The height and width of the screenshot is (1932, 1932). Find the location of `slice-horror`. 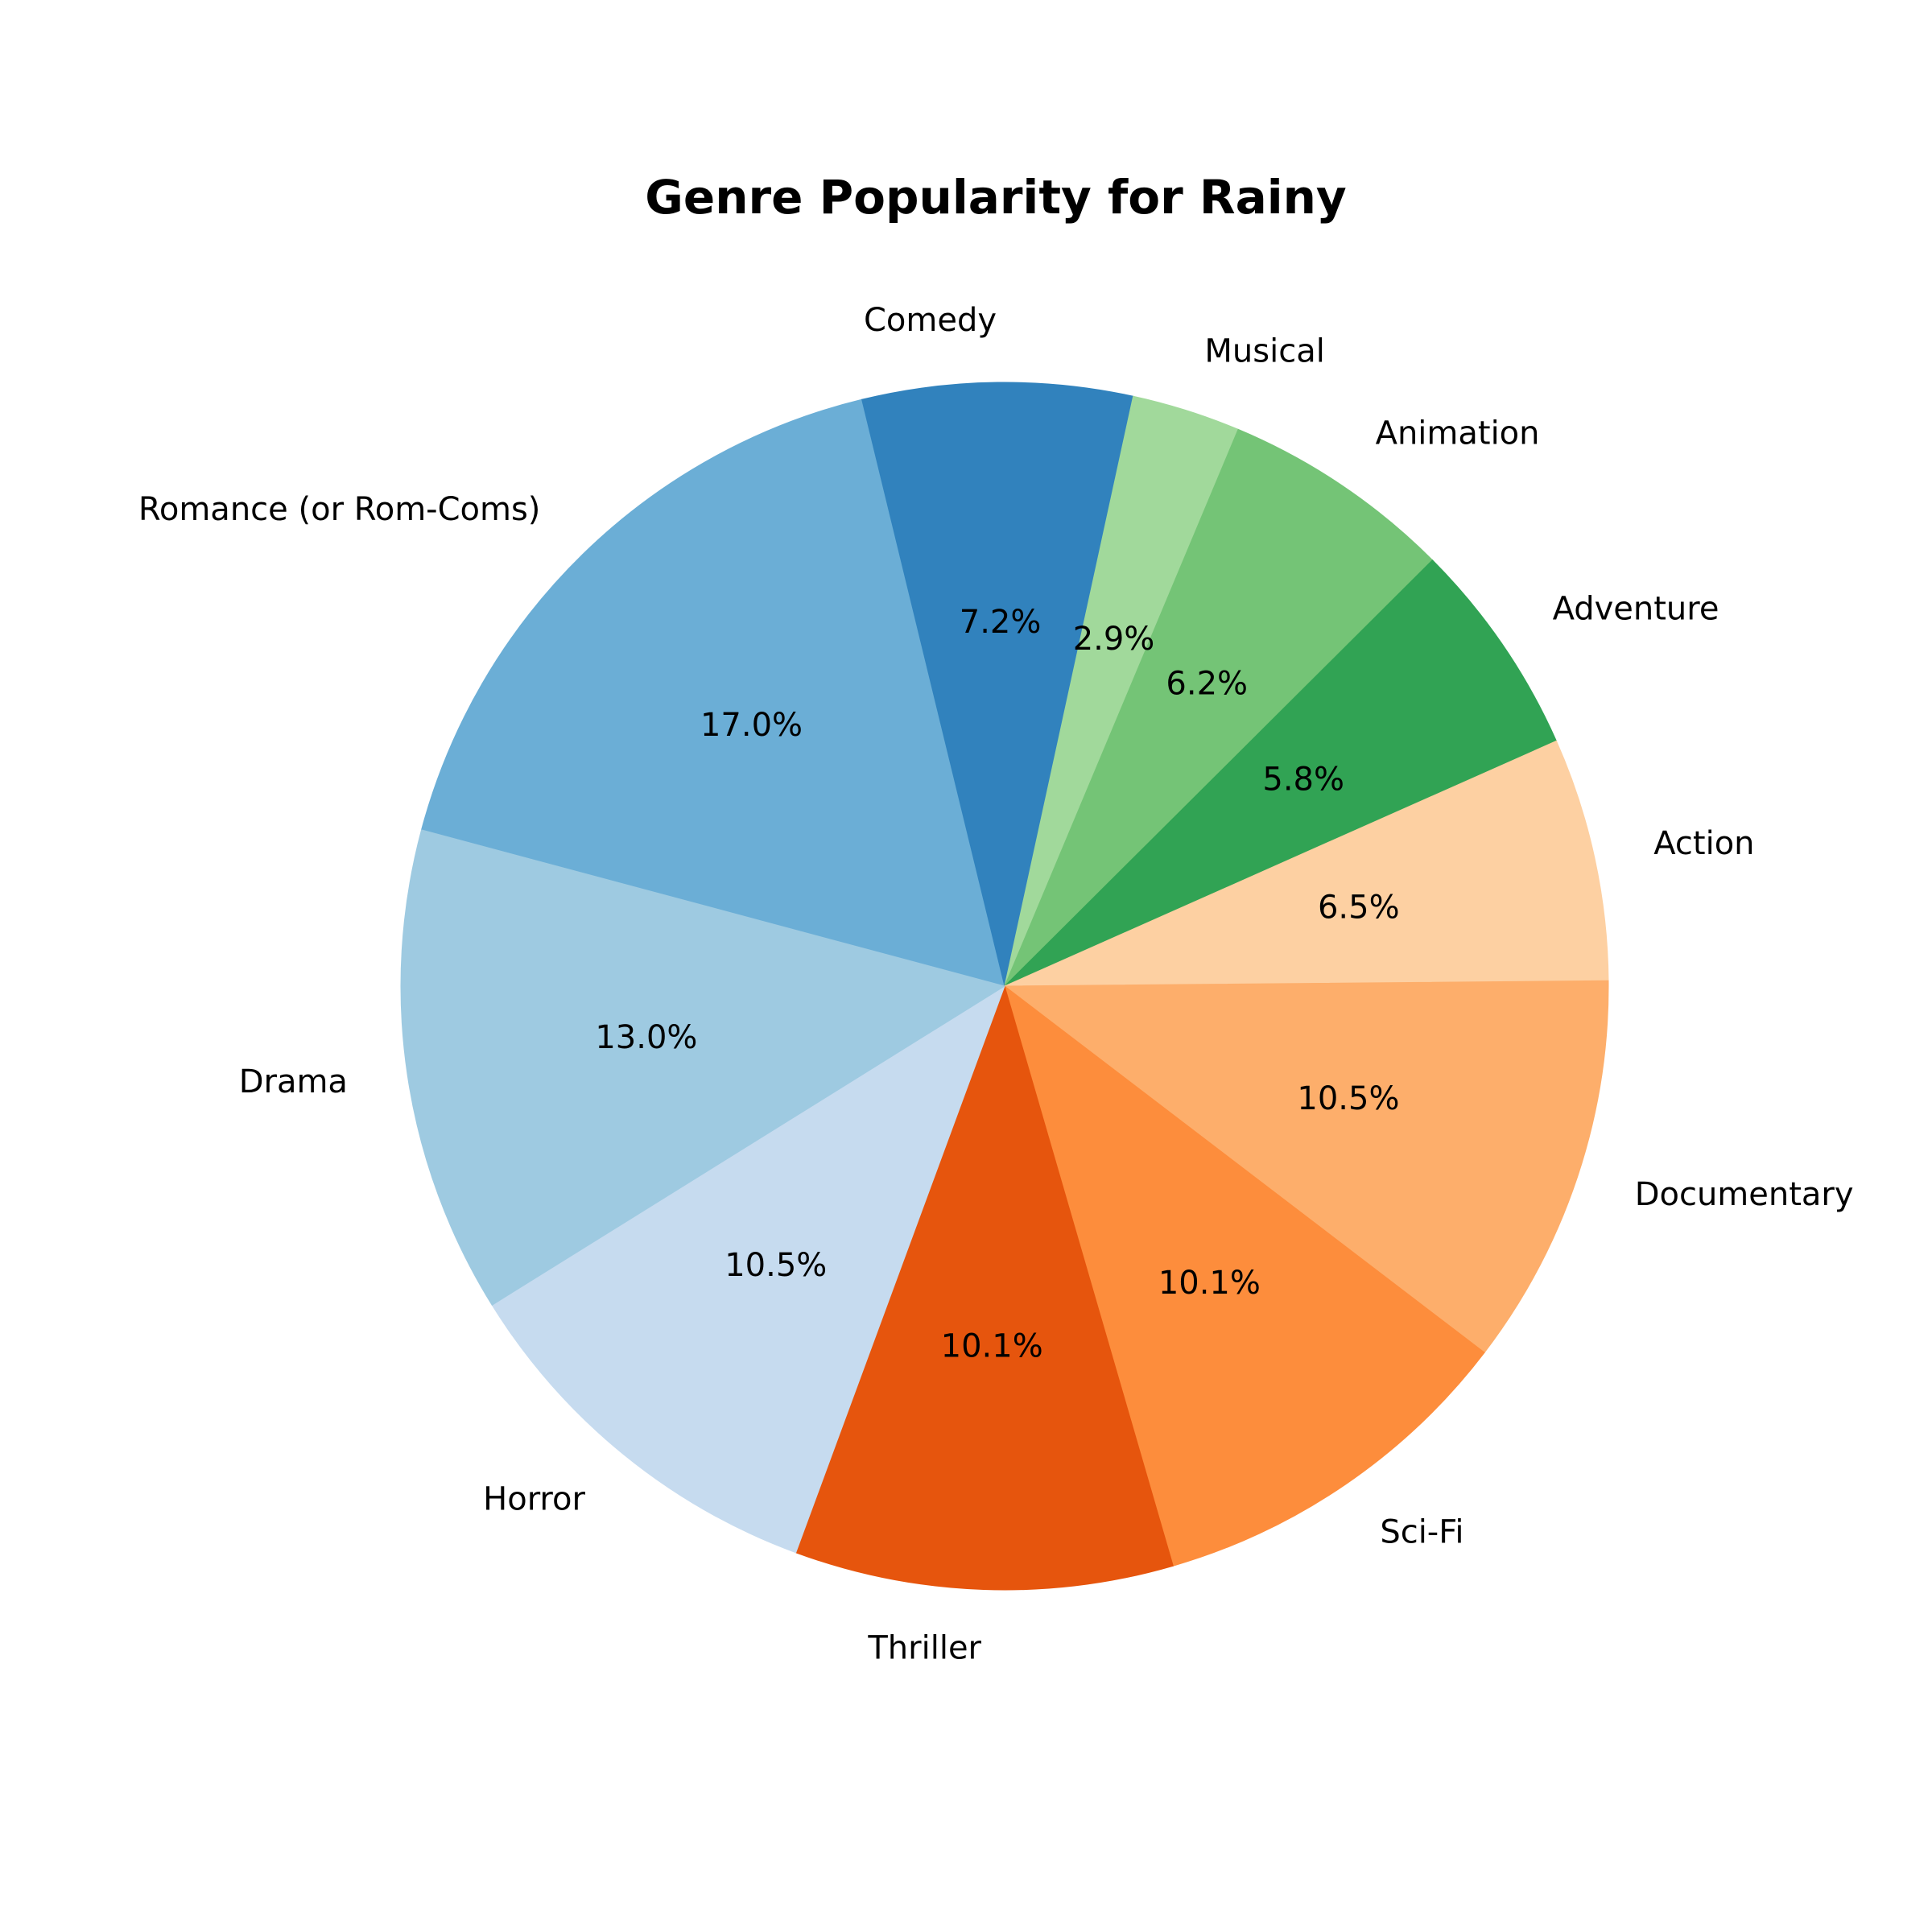

slice-horror is located at coordinates (748, 1269).